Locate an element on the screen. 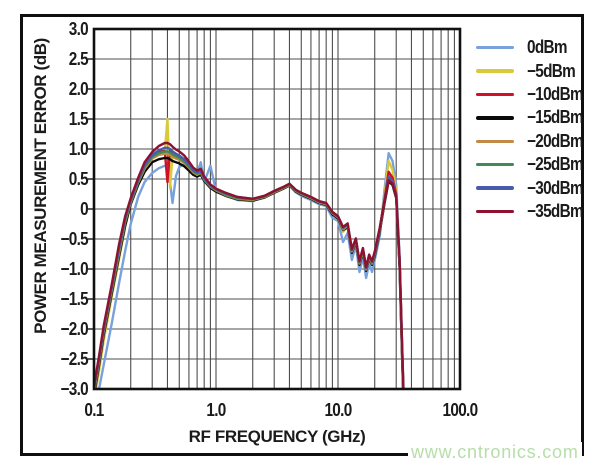 Image resolution: width=600 pixels, height=473 pixels. legend-label: 0dBm is located at coordinates (547, 47).